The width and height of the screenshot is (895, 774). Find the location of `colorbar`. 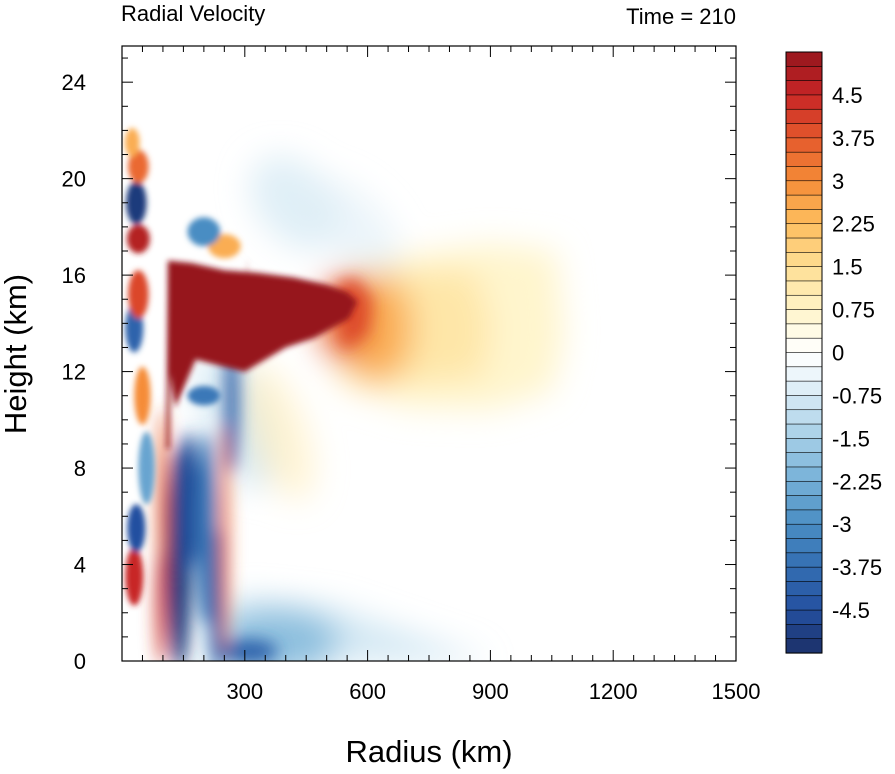

colorbar is located at coordinates (804, 352).